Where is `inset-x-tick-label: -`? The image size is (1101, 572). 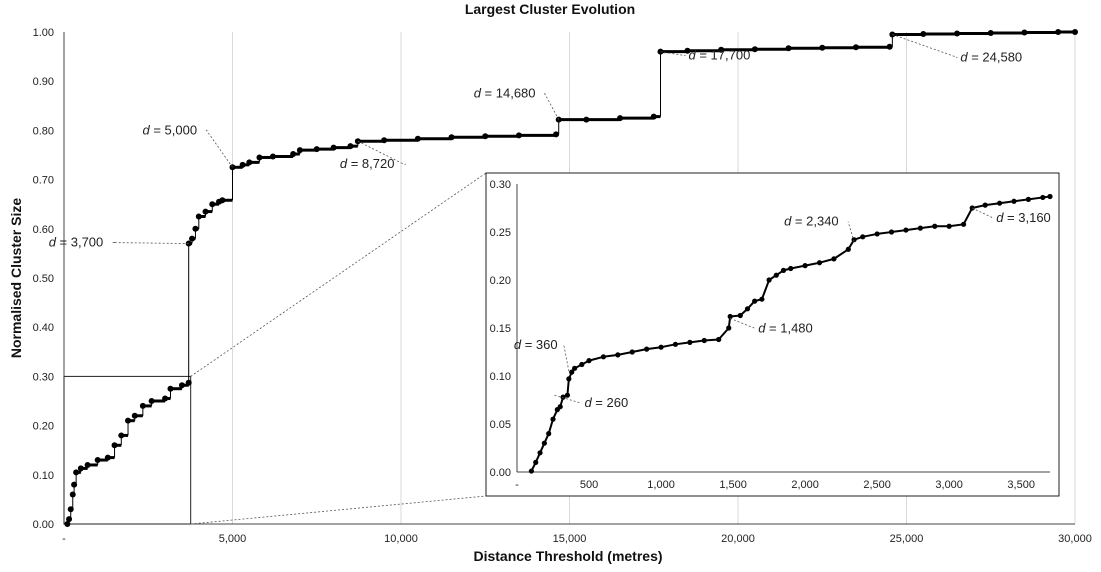
inset-x-tick-label: - is located at coordinates (517, 485).